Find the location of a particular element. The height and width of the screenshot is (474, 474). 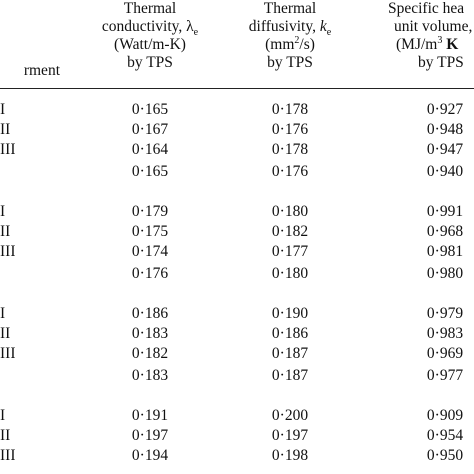

cell-conductivity: 0·194 is located at coordinates (150, 455).